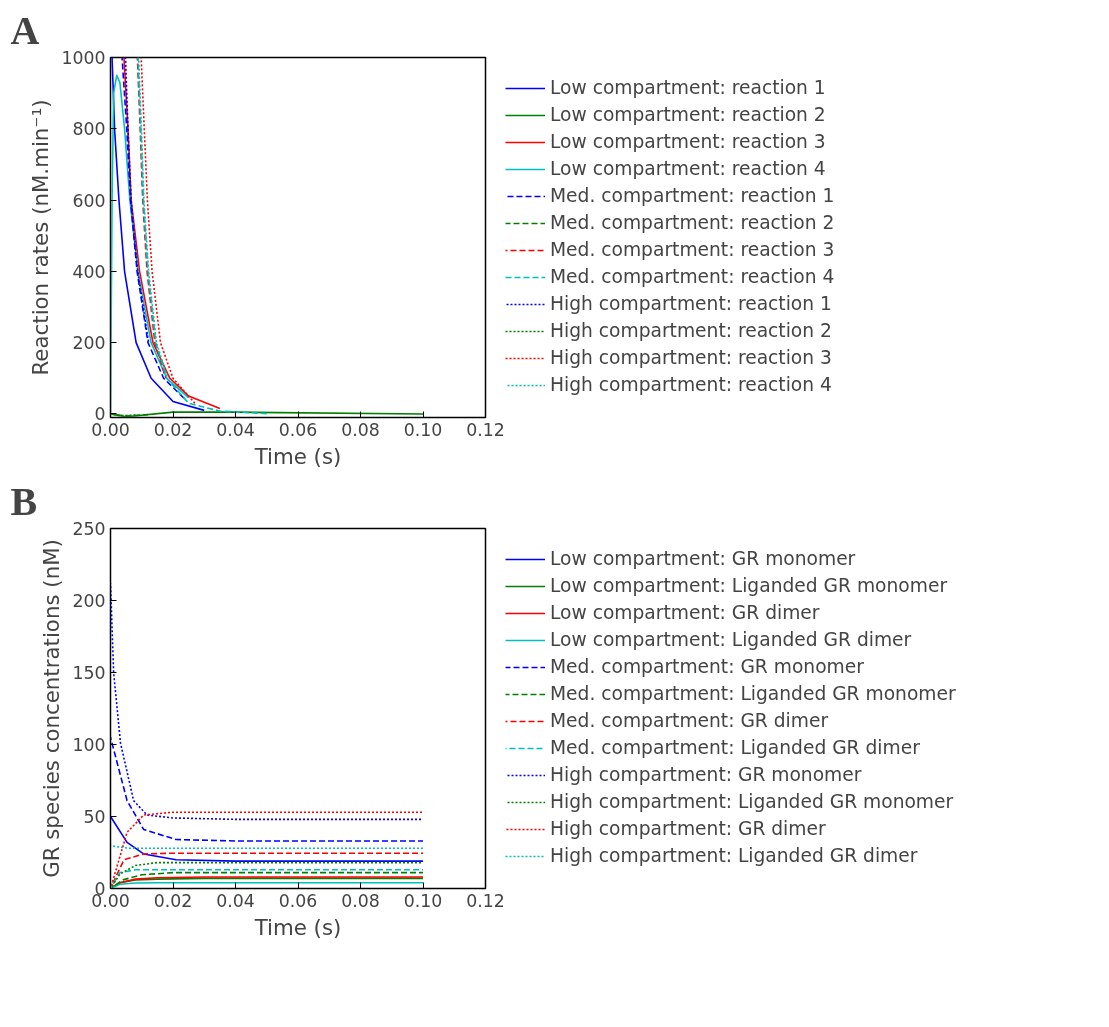  I want to click on legend-label: Low compartment: GR dimer, so click(685, 612).